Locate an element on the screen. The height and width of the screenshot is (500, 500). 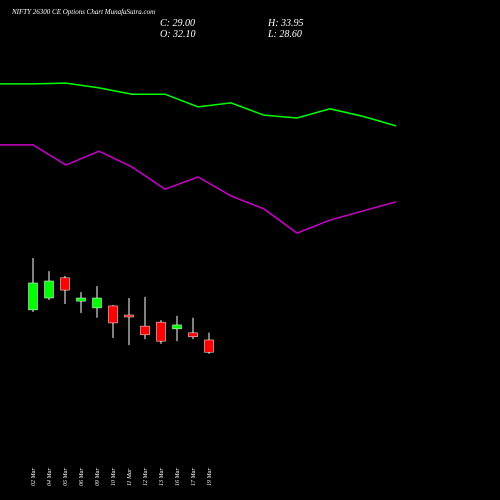
x-tick-label: 16 Mar is located at coordinates (178, 477).